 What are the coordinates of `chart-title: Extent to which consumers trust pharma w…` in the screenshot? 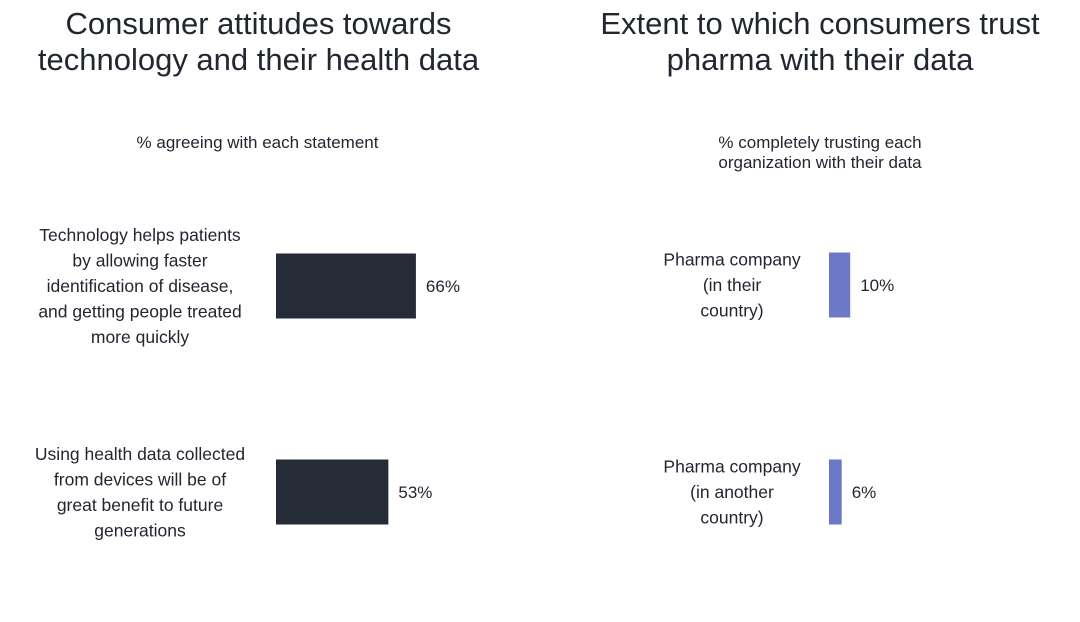 It's located at (820, 41).